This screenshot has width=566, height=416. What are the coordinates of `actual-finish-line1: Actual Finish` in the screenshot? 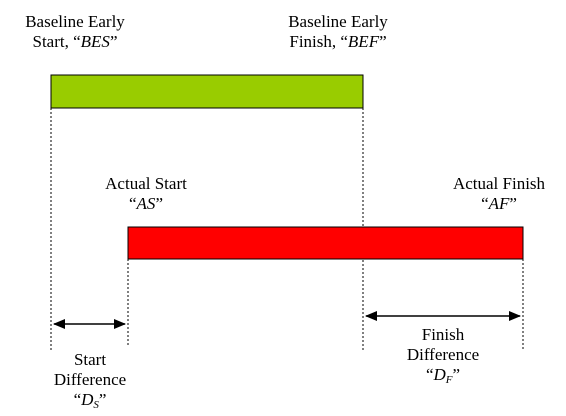 It's located at (499, 183).